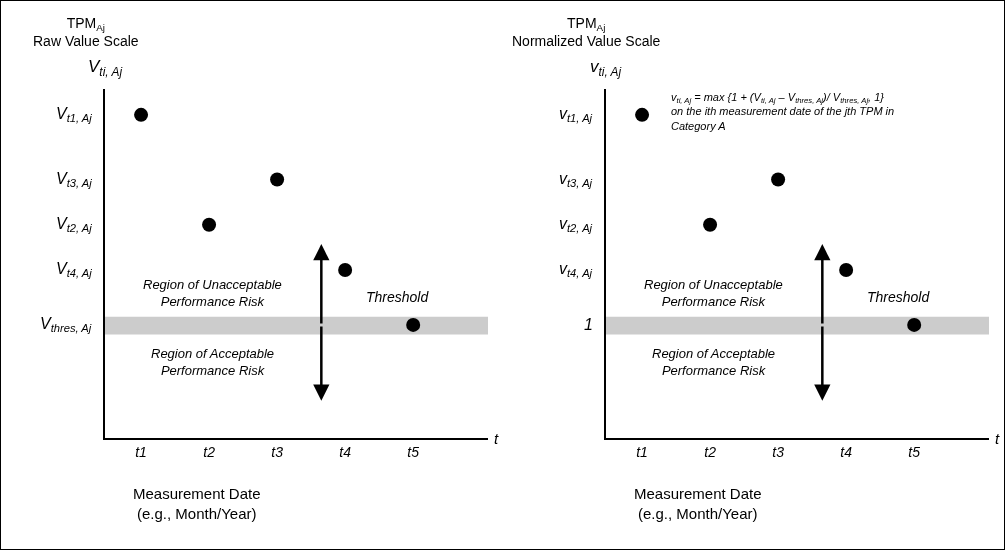 Image resolution: width=1005 pixels, height=550 pixels. Describe the element at coordinates (74, 225) in the screenshot. I see `text: V$_{t2, Aj}$` at that location.